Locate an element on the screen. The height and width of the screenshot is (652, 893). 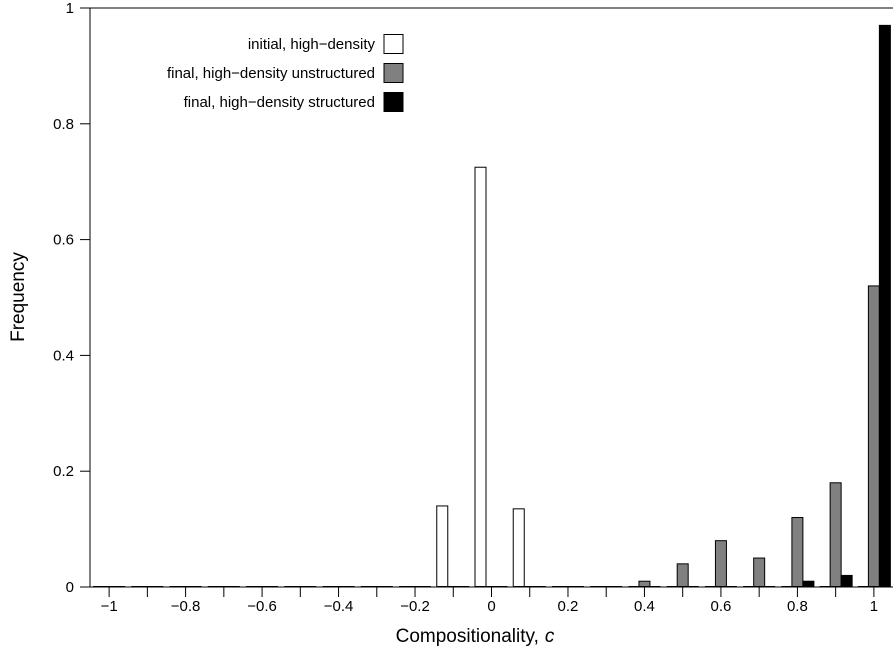
x-tick-label: −0.2 is located at coordinates (415, 606).